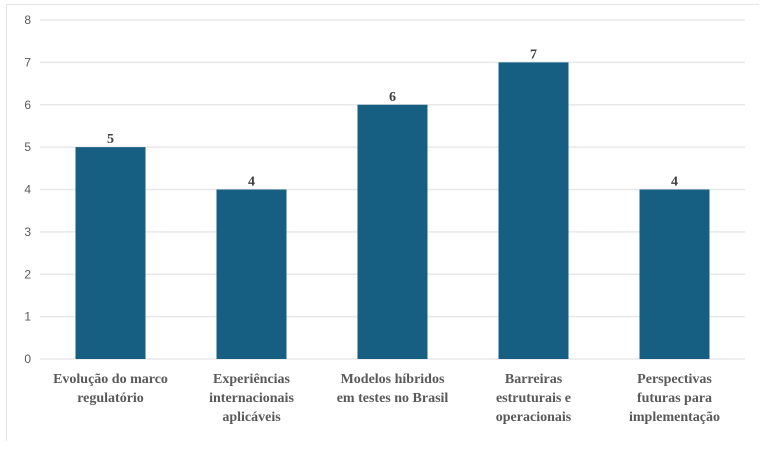 Image resolution: width=765 pixels, height=450 pixels. I want to click on x-tick-label-line: futuras para, so click(674, 398).